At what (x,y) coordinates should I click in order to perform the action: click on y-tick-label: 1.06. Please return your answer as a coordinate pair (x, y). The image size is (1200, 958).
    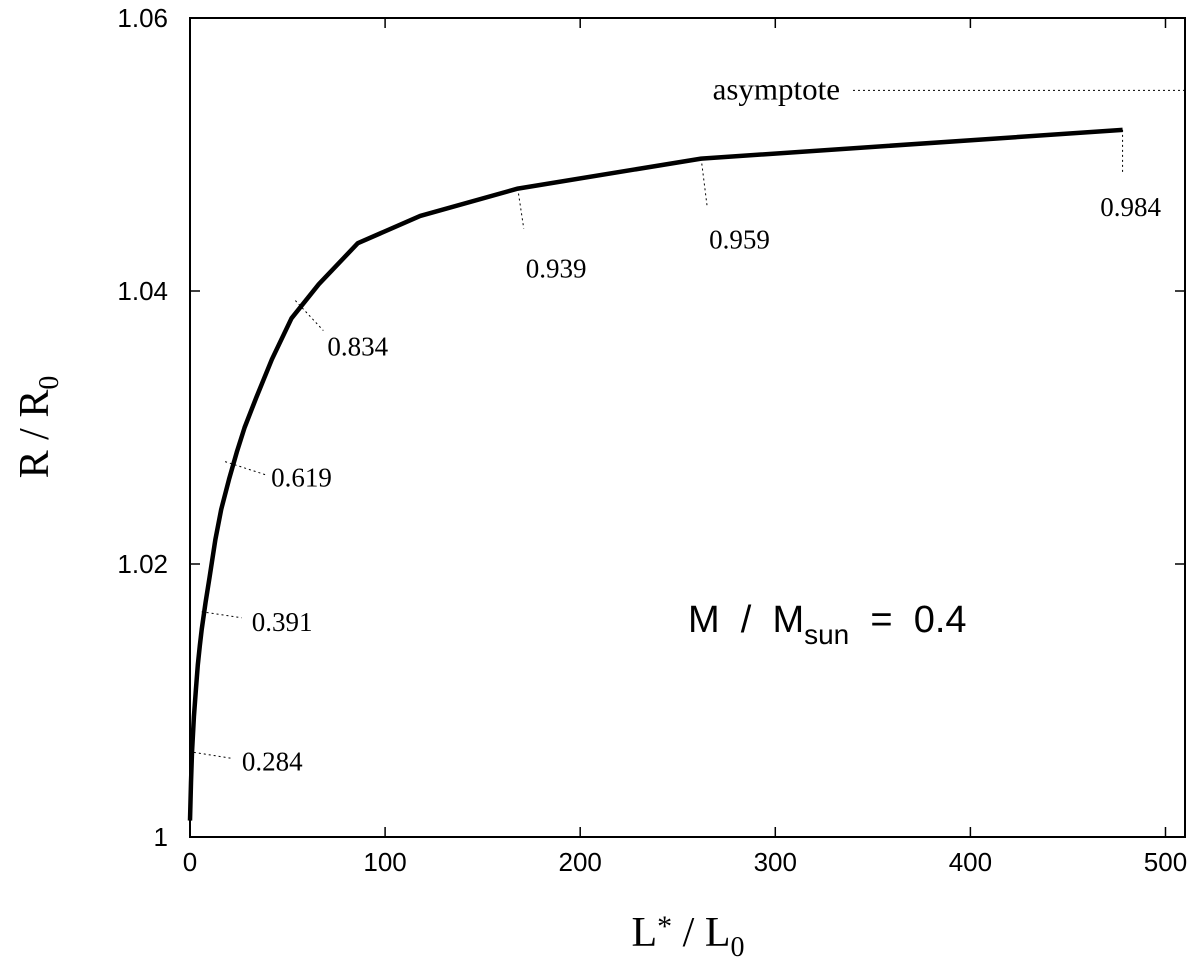
    Looking at the image, I should click on (142, 18).